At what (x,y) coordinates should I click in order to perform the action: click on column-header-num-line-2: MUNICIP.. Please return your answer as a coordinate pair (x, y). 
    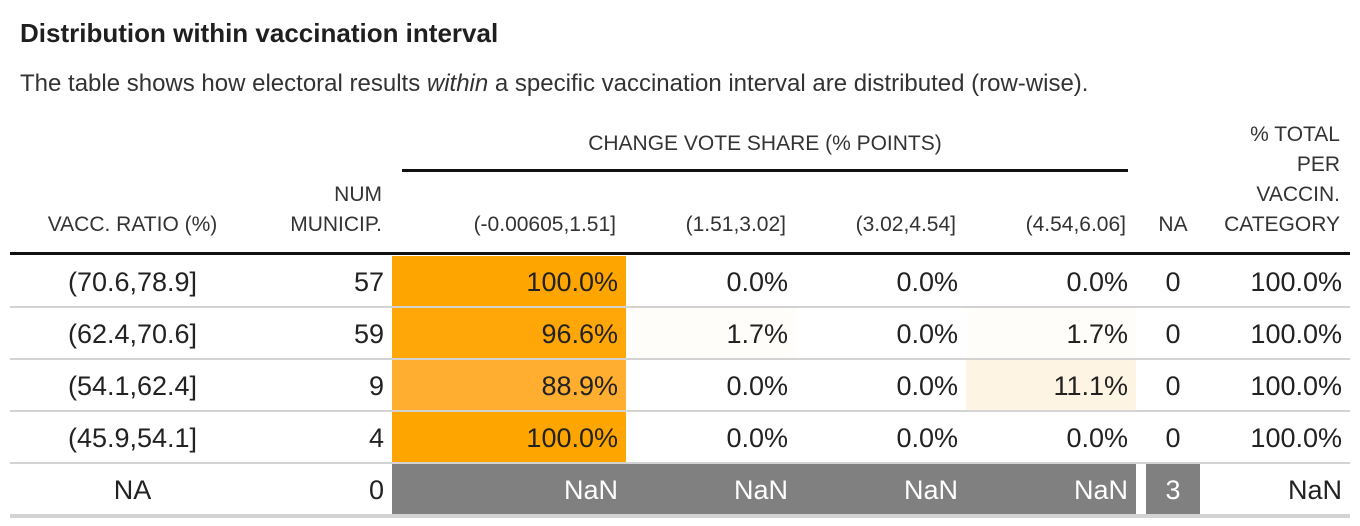
    Looking at the image, I should click on (336, 224).